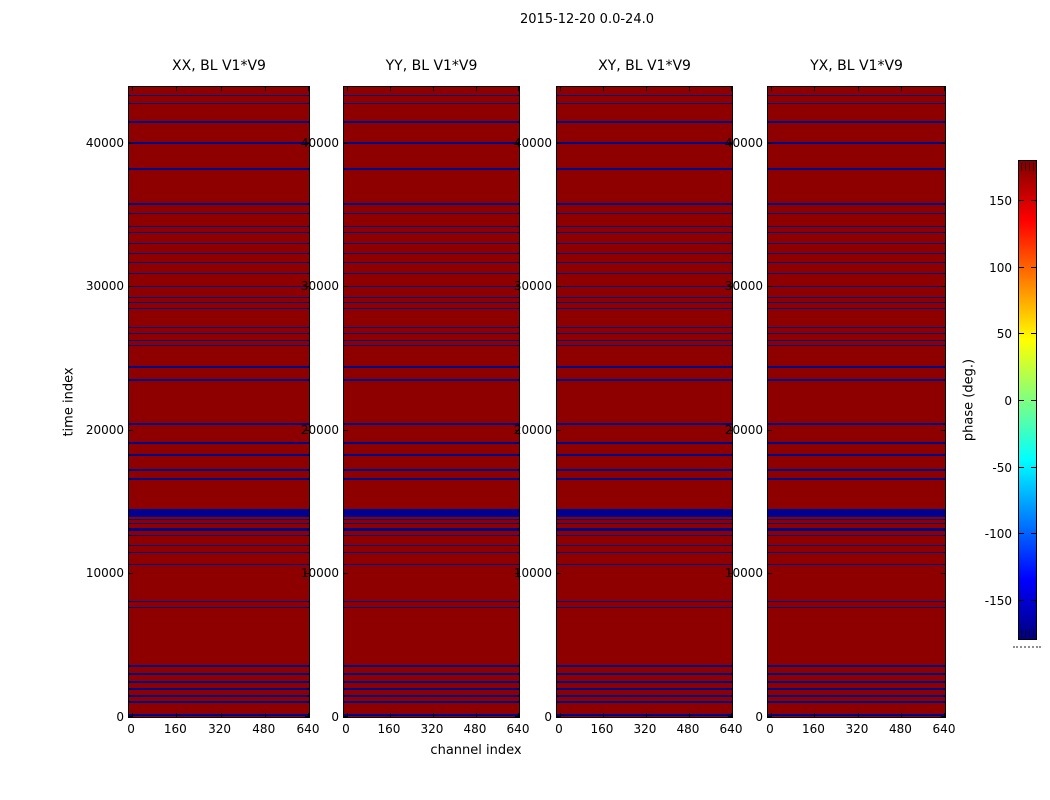  I want to click on x-tick-label: 480, so click(900, 729).